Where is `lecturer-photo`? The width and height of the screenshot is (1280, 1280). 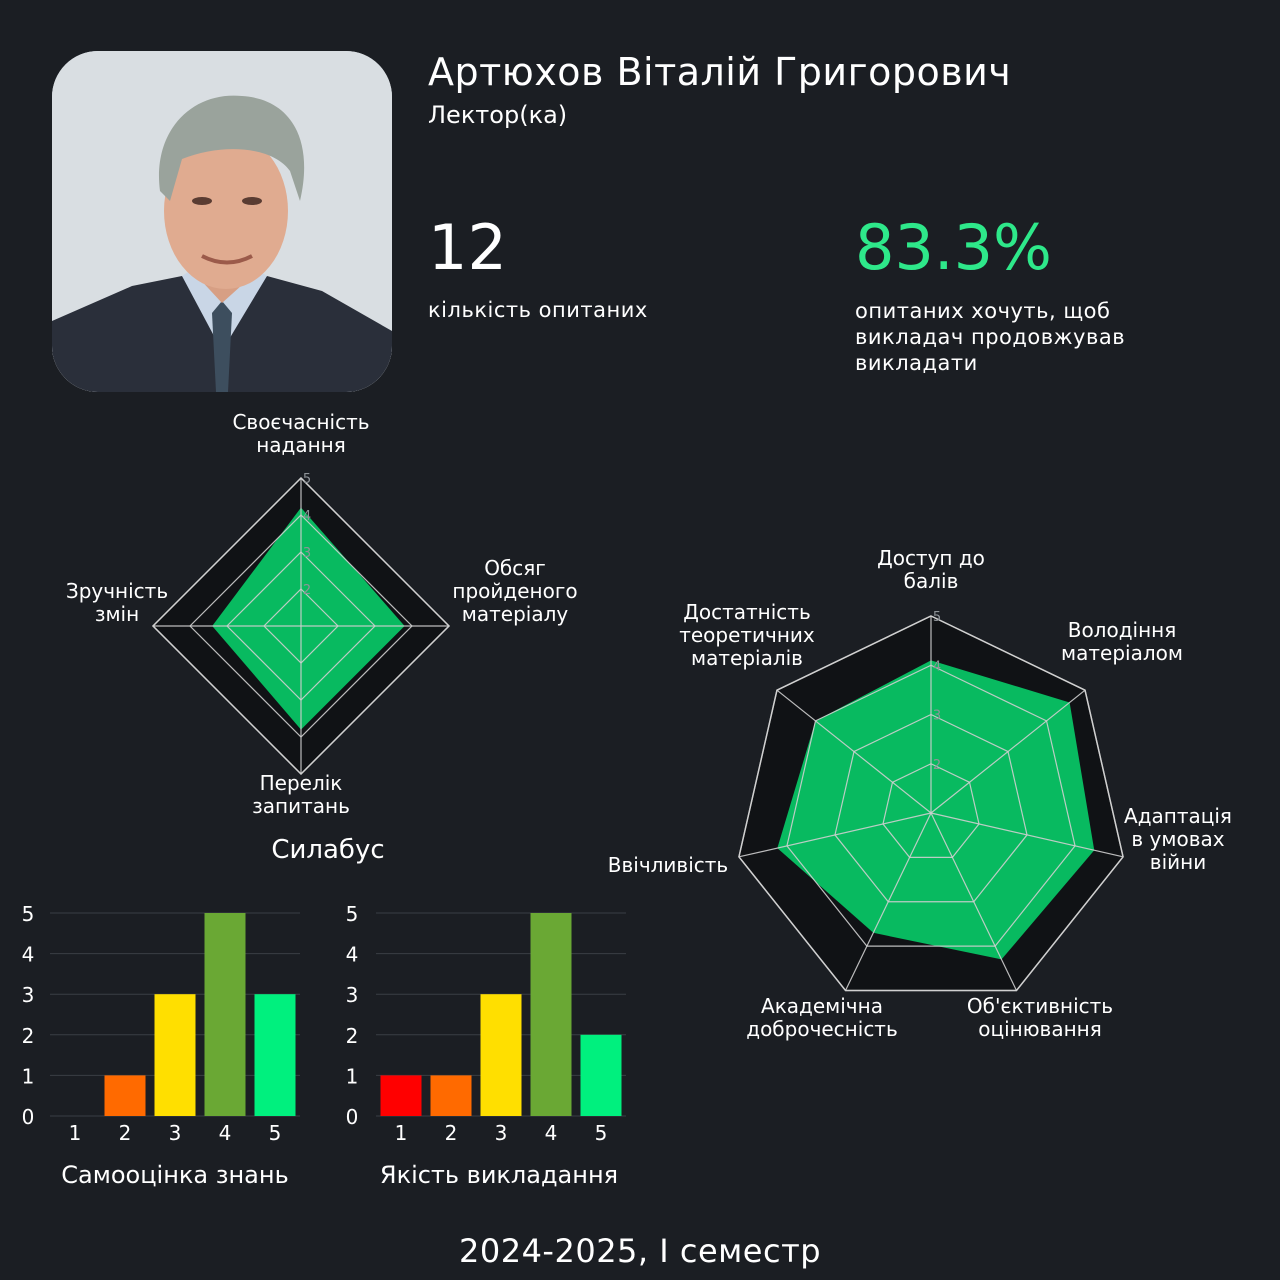
lecturer-photo is located at coordinates (222, 221).